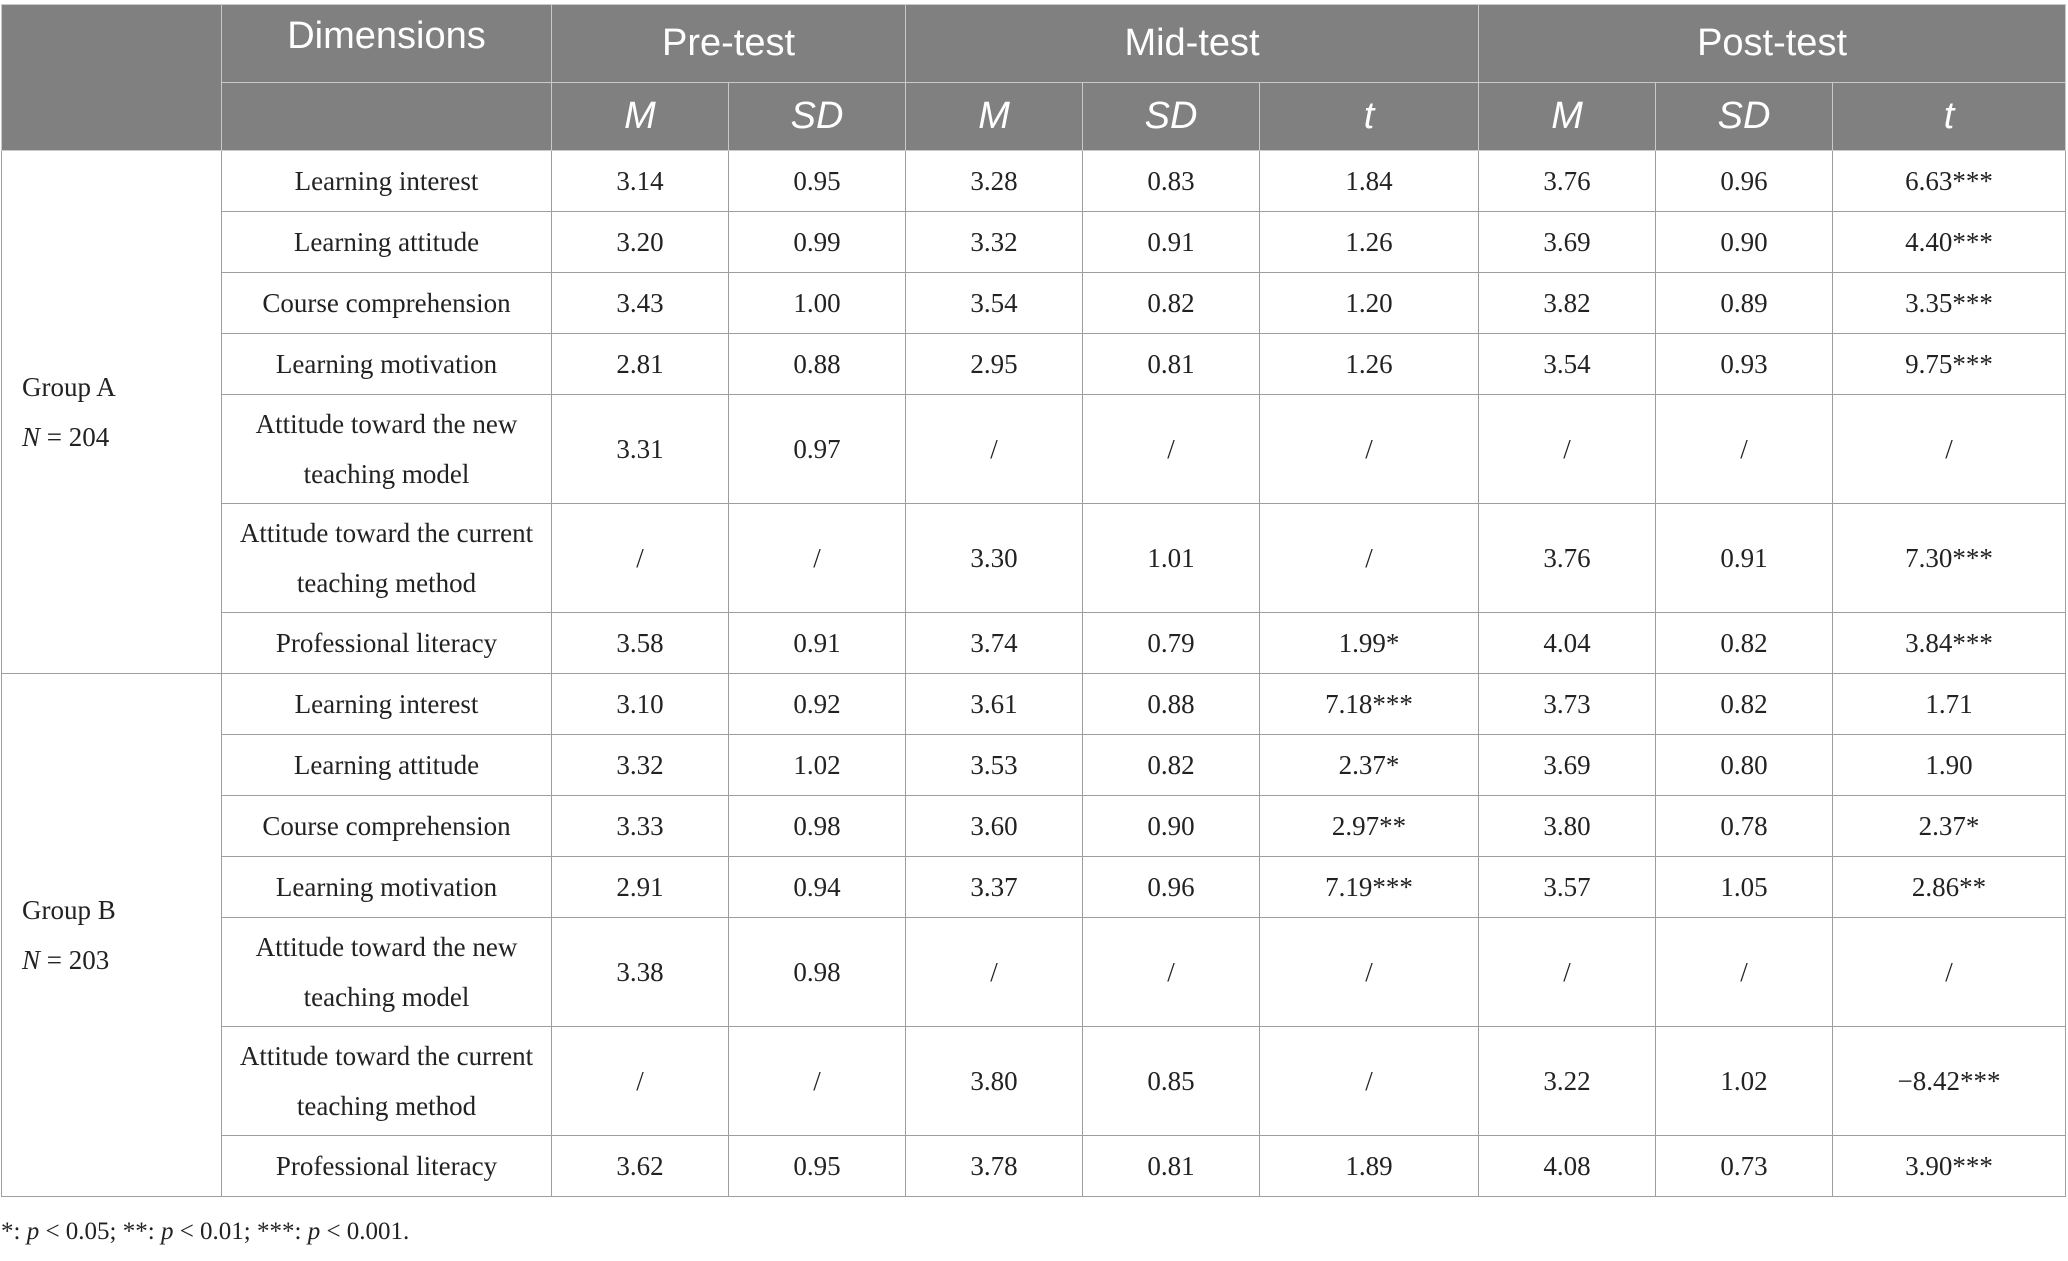 The height and width of the screenshot is (1261, 2068). What do you see at coordinates (640, 643) in the screenshot?
I see `value-cell: 3.58` at bounding box center [640, 643].